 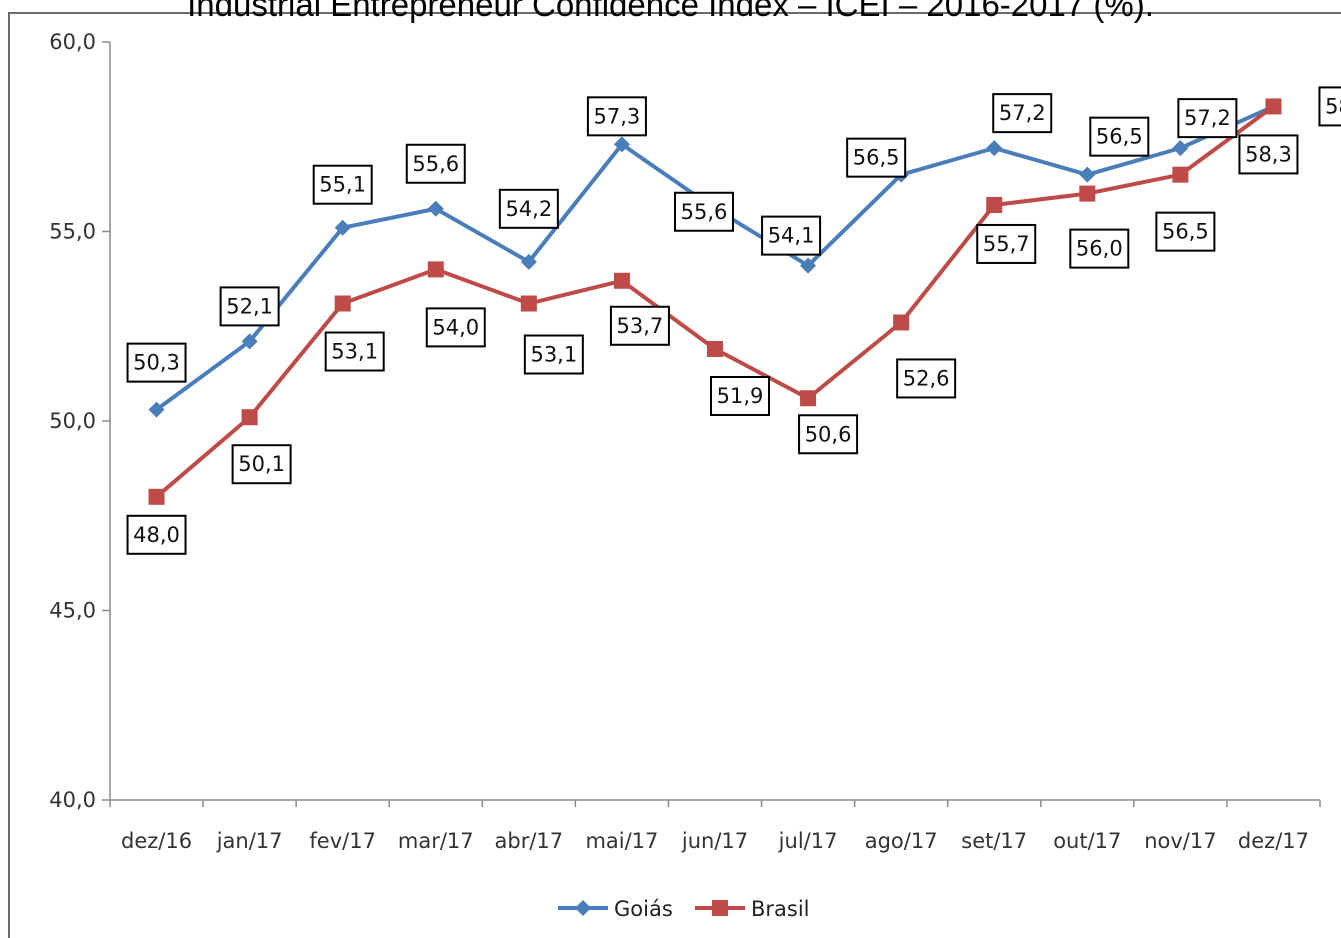 I want to click on data-label-brasil: 56,0, so click(x=1099, y=249).